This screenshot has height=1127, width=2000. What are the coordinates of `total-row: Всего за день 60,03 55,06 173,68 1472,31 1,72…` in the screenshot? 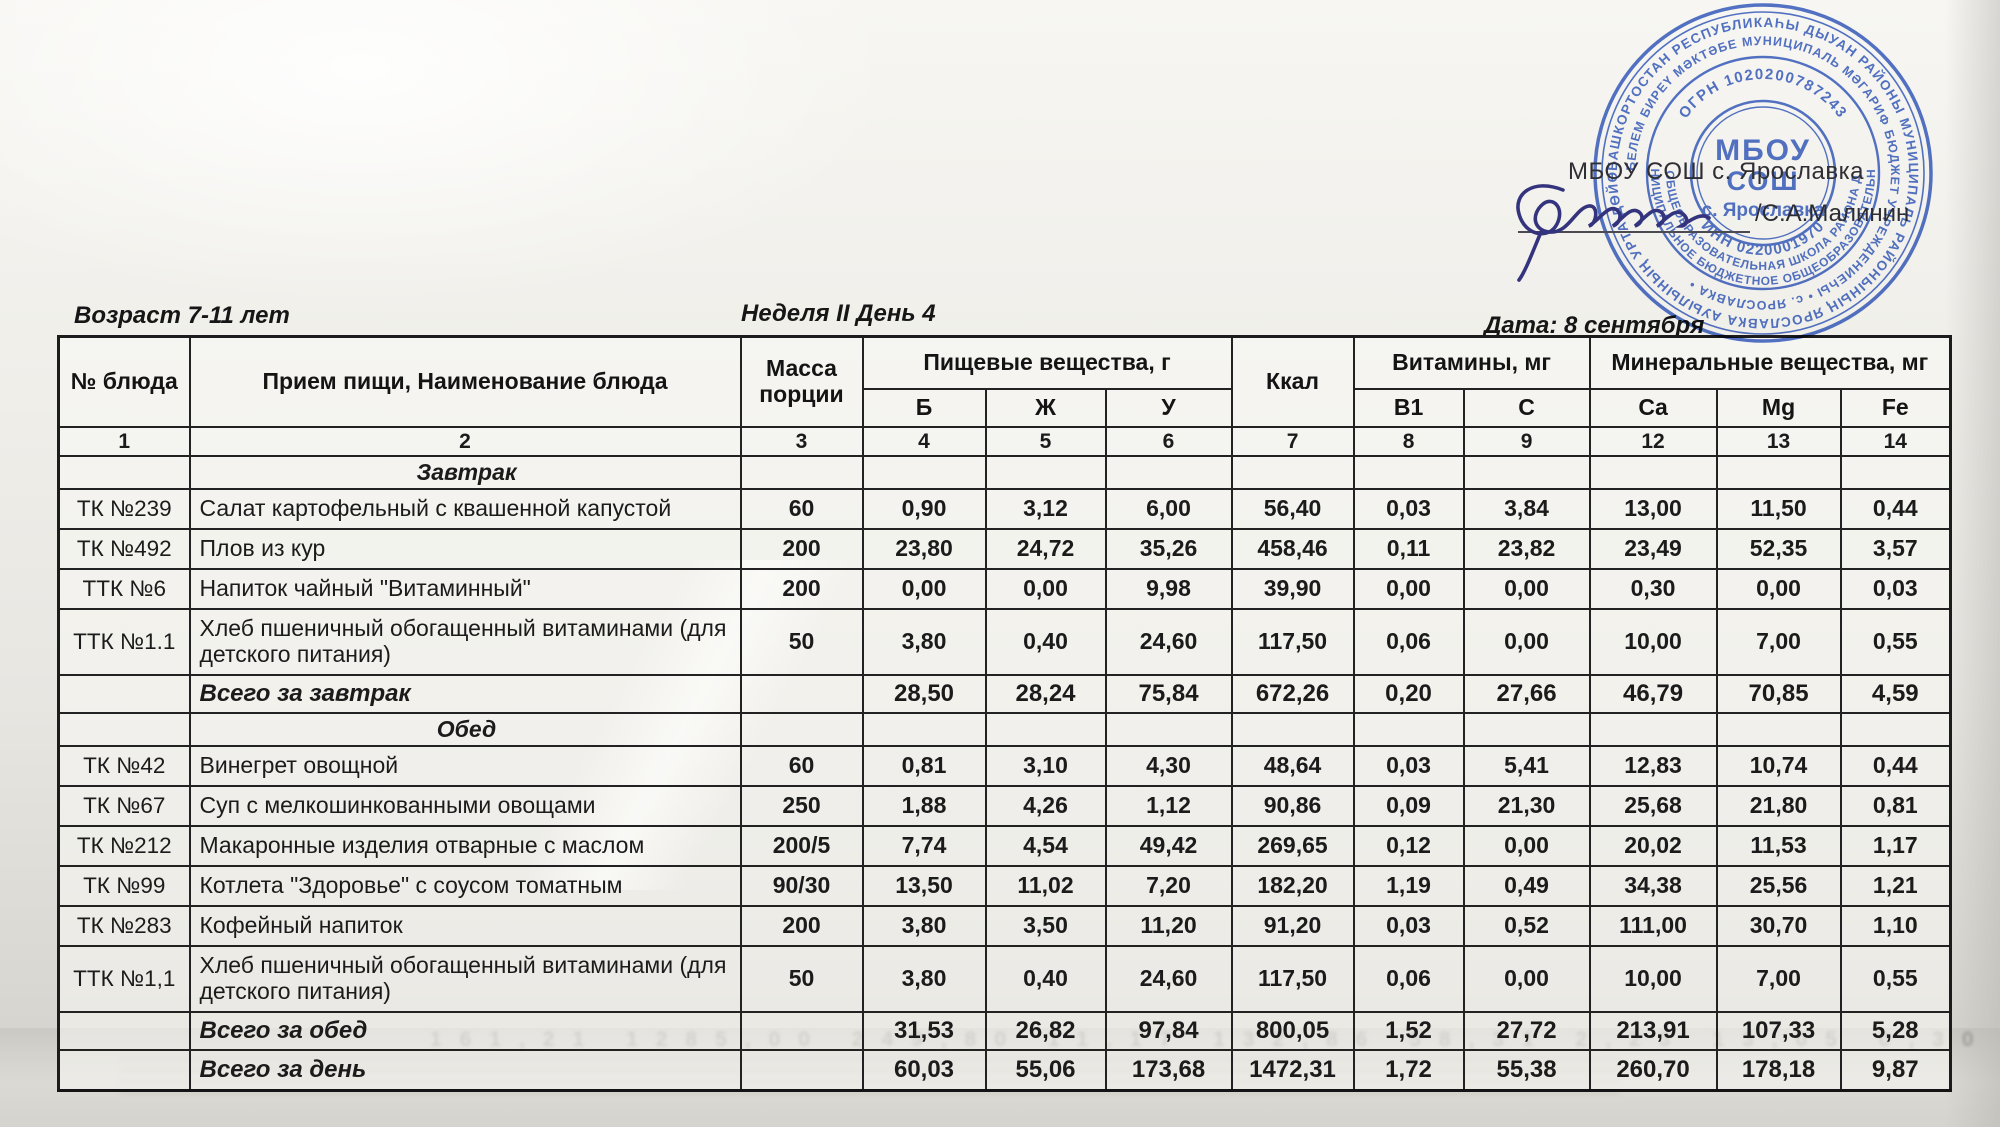 It's located at (1004, 1070).